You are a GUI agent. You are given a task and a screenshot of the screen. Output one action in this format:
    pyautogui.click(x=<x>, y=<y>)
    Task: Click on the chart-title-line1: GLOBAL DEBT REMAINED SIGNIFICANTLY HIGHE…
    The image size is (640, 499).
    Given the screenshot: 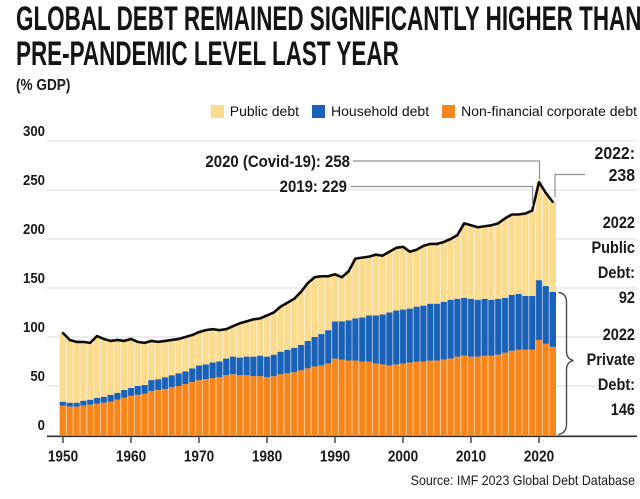 What is the action you would take?
    pyautogui.click(x=328, y=19)
    